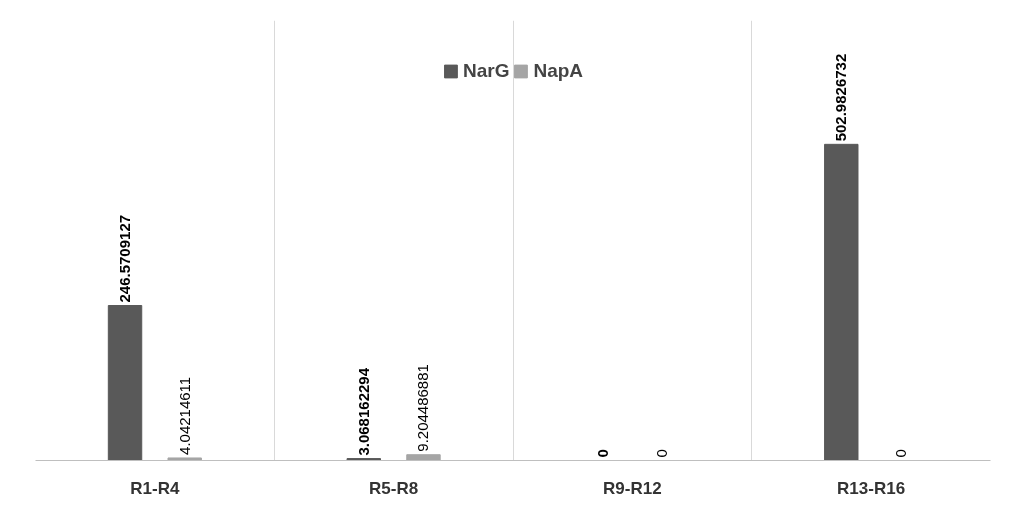 The height and width of the screenshot is (517, 1009). Describe the element at coordinates (155, 488) in the screenshot. I see `x-tick-label: R1-R4` at that location.